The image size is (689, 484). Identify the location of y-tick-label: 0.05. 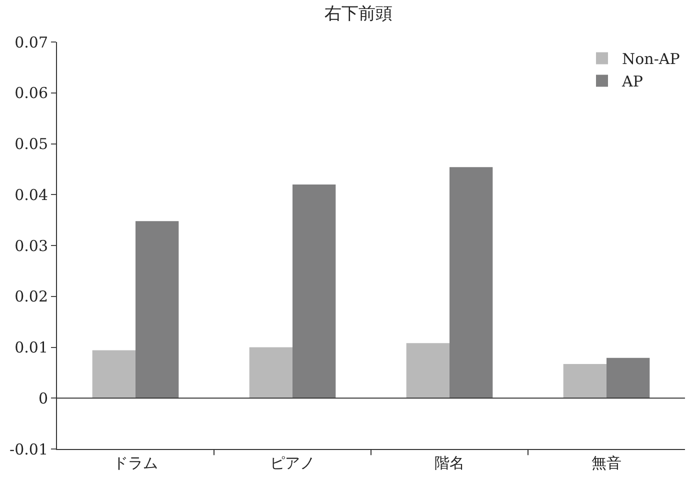
(31, 144).